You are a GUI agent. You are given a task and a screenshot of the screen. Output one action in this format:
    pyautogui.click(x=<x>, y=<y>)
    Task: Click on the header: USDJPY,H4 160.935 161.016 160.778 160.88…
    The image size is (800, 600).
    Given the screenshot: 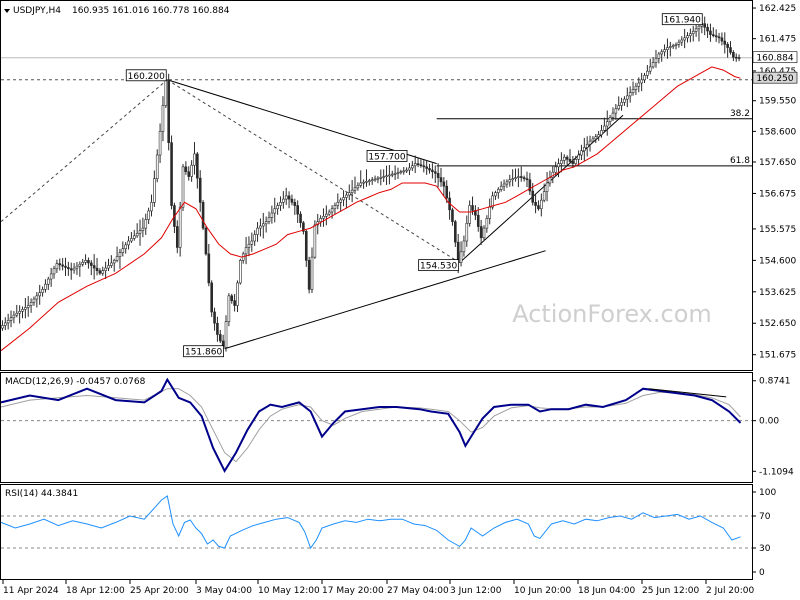 What is the action you would take?
    pyautogui.click(x=117, y=11)
    